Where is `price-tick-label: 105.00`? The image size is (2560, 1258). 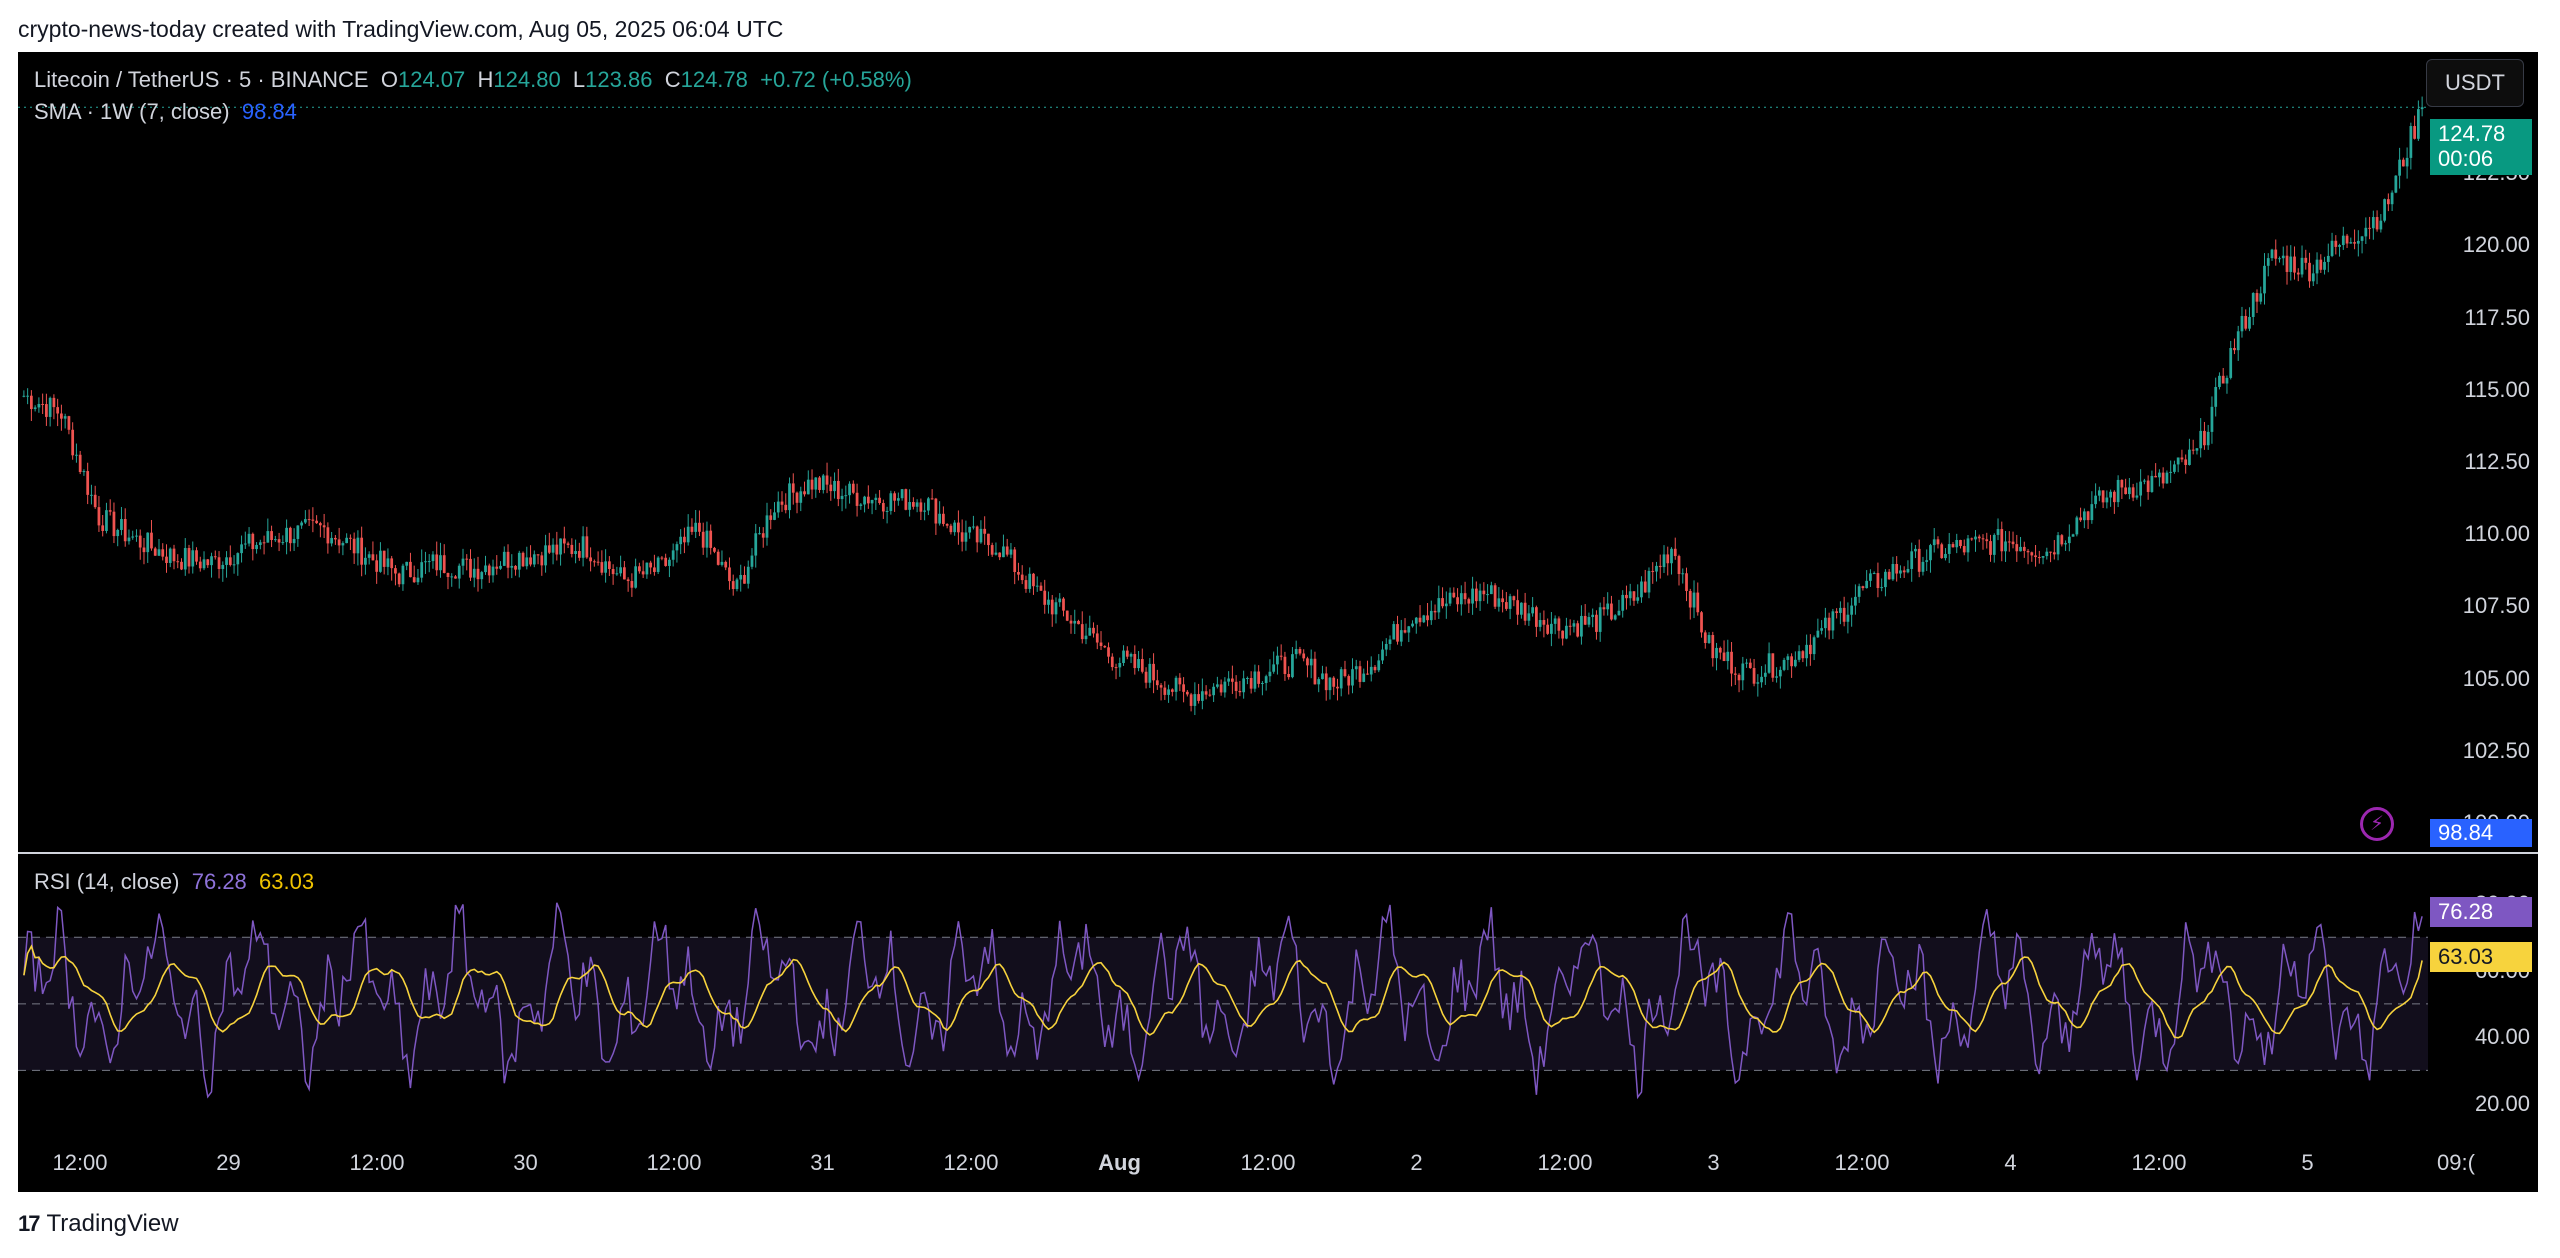
price-tick-label: 105.00 is located at coordinates (2496, 678).